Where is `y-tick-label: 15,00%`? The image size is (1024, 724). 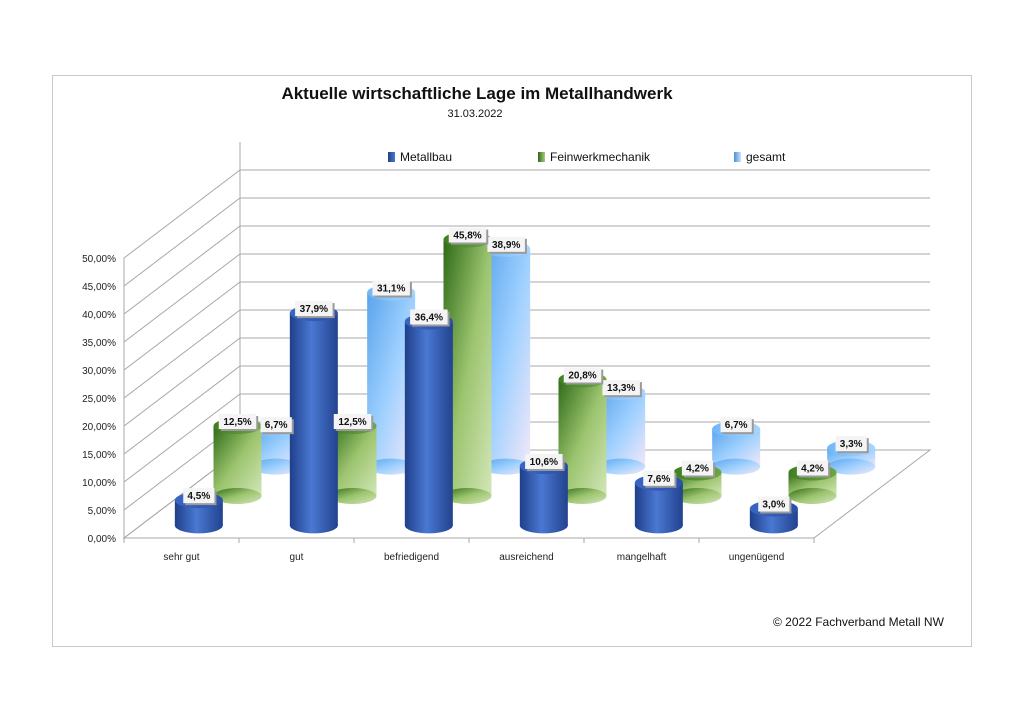 y-tick-label: 15,00% is located at coordinates (99, 455).